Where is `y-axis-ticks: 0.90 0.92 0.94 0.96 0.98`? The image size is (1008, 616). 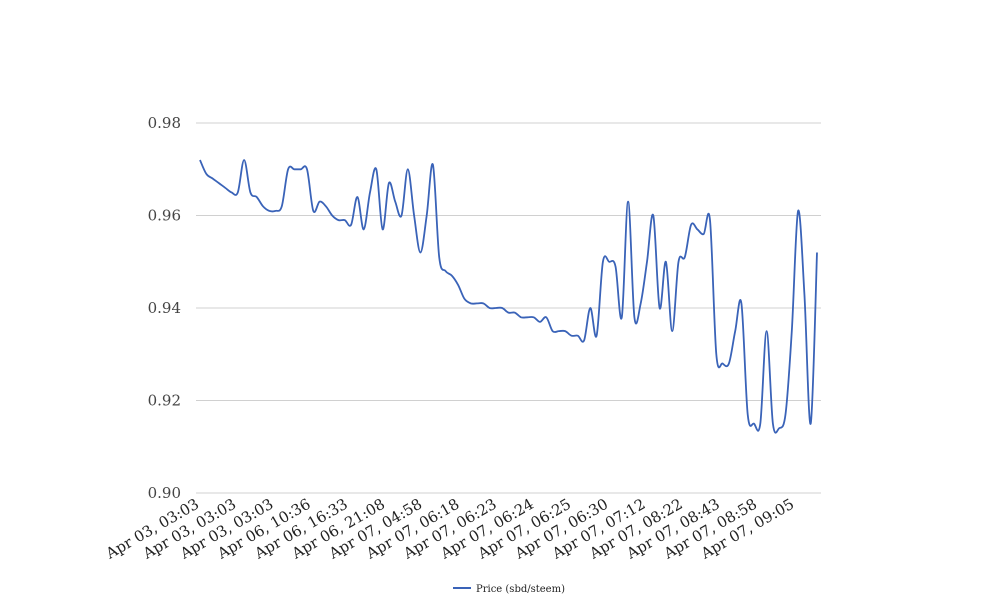 y-axis-ticks: 0.90 0.92 0.94 0.96 0.98 is located at coordinates (164, 308).